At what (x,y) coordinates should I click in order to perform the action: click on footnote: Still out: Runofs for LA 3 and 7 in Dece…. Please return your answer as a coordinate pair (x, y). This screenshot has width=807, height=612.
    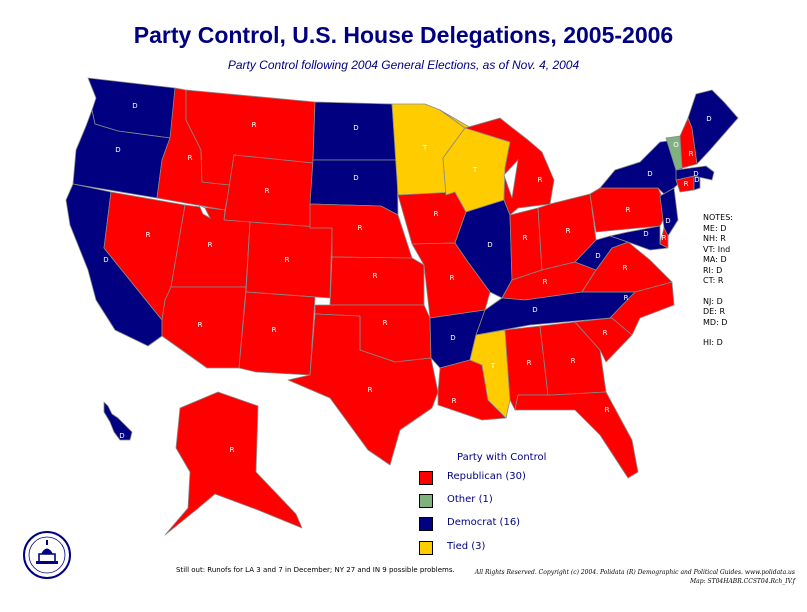
    Looking at the image, I should click on (315, 570).